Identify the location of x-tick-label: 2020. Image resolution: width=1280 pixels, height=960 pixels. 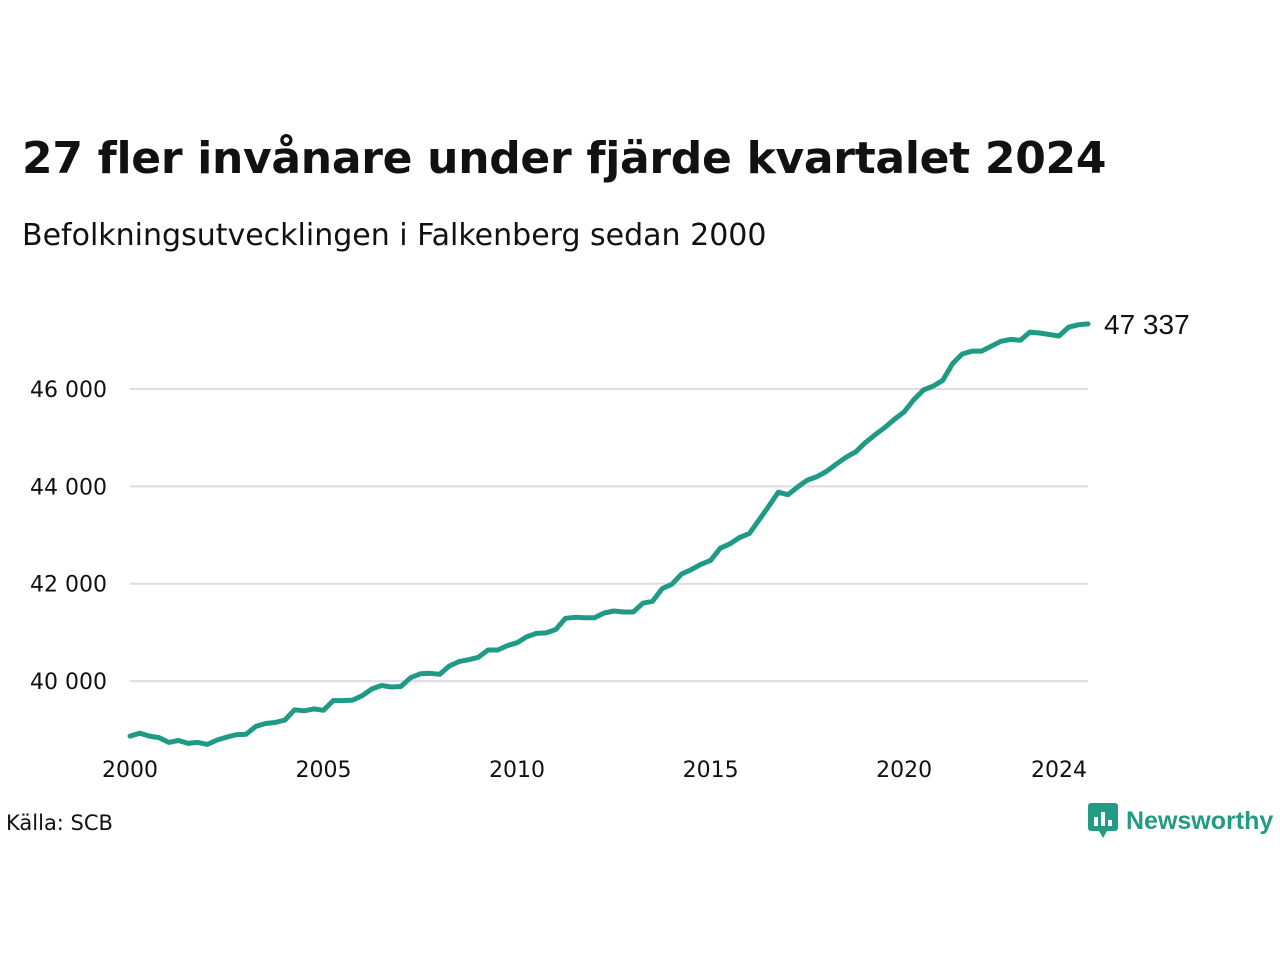
(904, 770).